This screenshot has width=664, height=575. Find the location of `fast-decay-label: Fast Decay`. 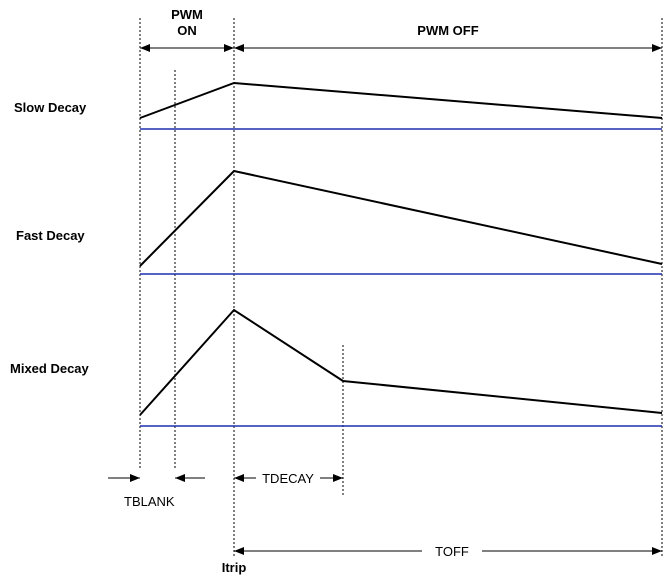

fast-decay-label: Fast Decay is located at coordinates (50, 235).